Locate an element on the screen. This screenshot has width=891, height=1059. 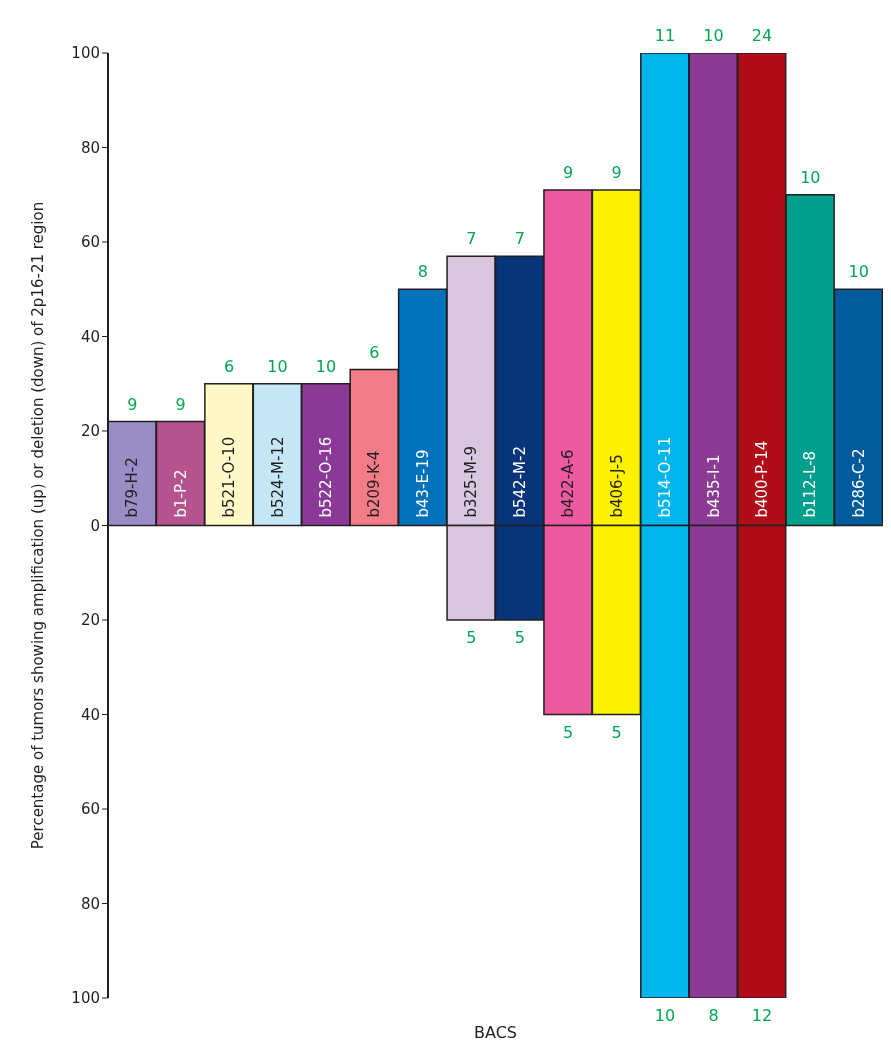
annotation: 24 is located at coordinates (762, 35).